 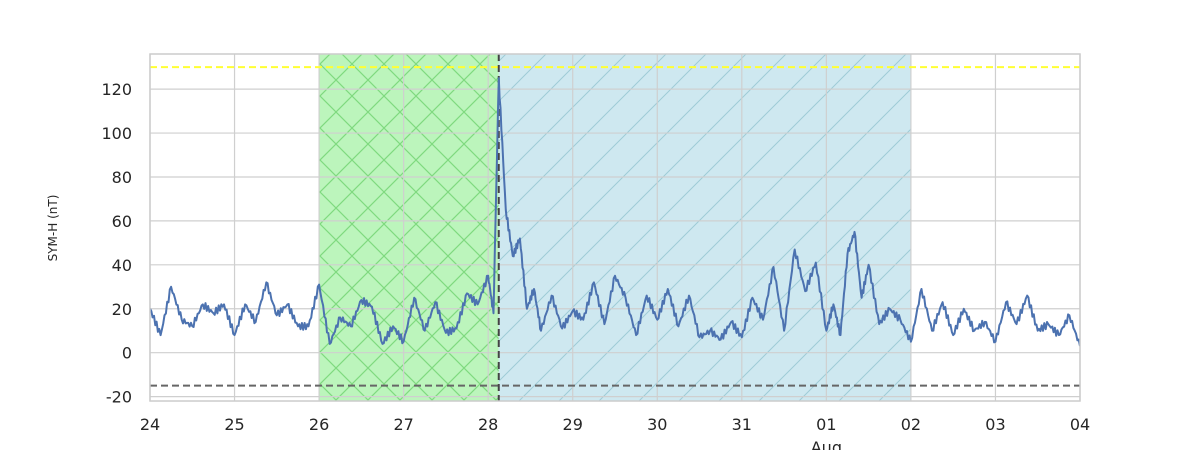 What do you see at coordinates (319, 424) in the screenshot?
I see `x-tick-label: 26` at bounding box center [319, 424].